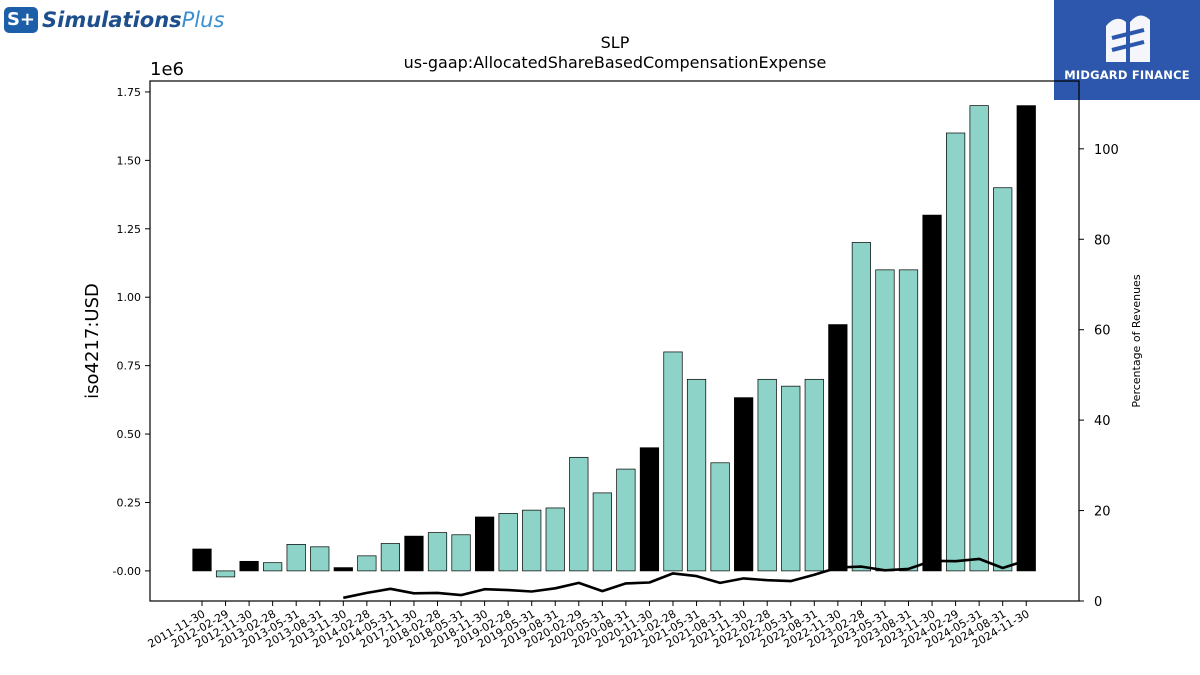 This screenshot has height=675, width=1200. What do you see at coordinates (615, 42) in the screenshot?
I see `chart-title: SLP` at bounding box center [615, 42].